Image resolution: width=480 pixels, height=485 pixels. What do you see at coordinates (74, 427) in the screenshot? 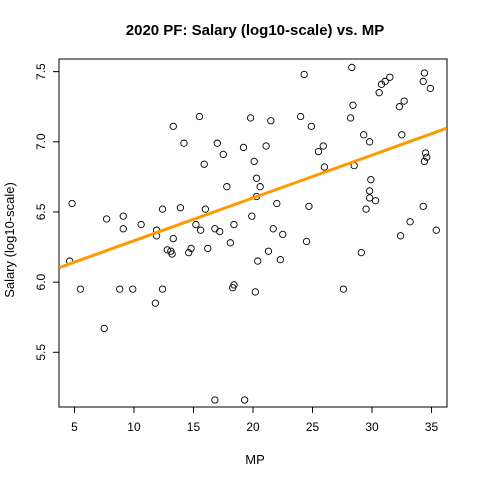
I see `x-tick-label: 5` at bounding box center [74, 427].